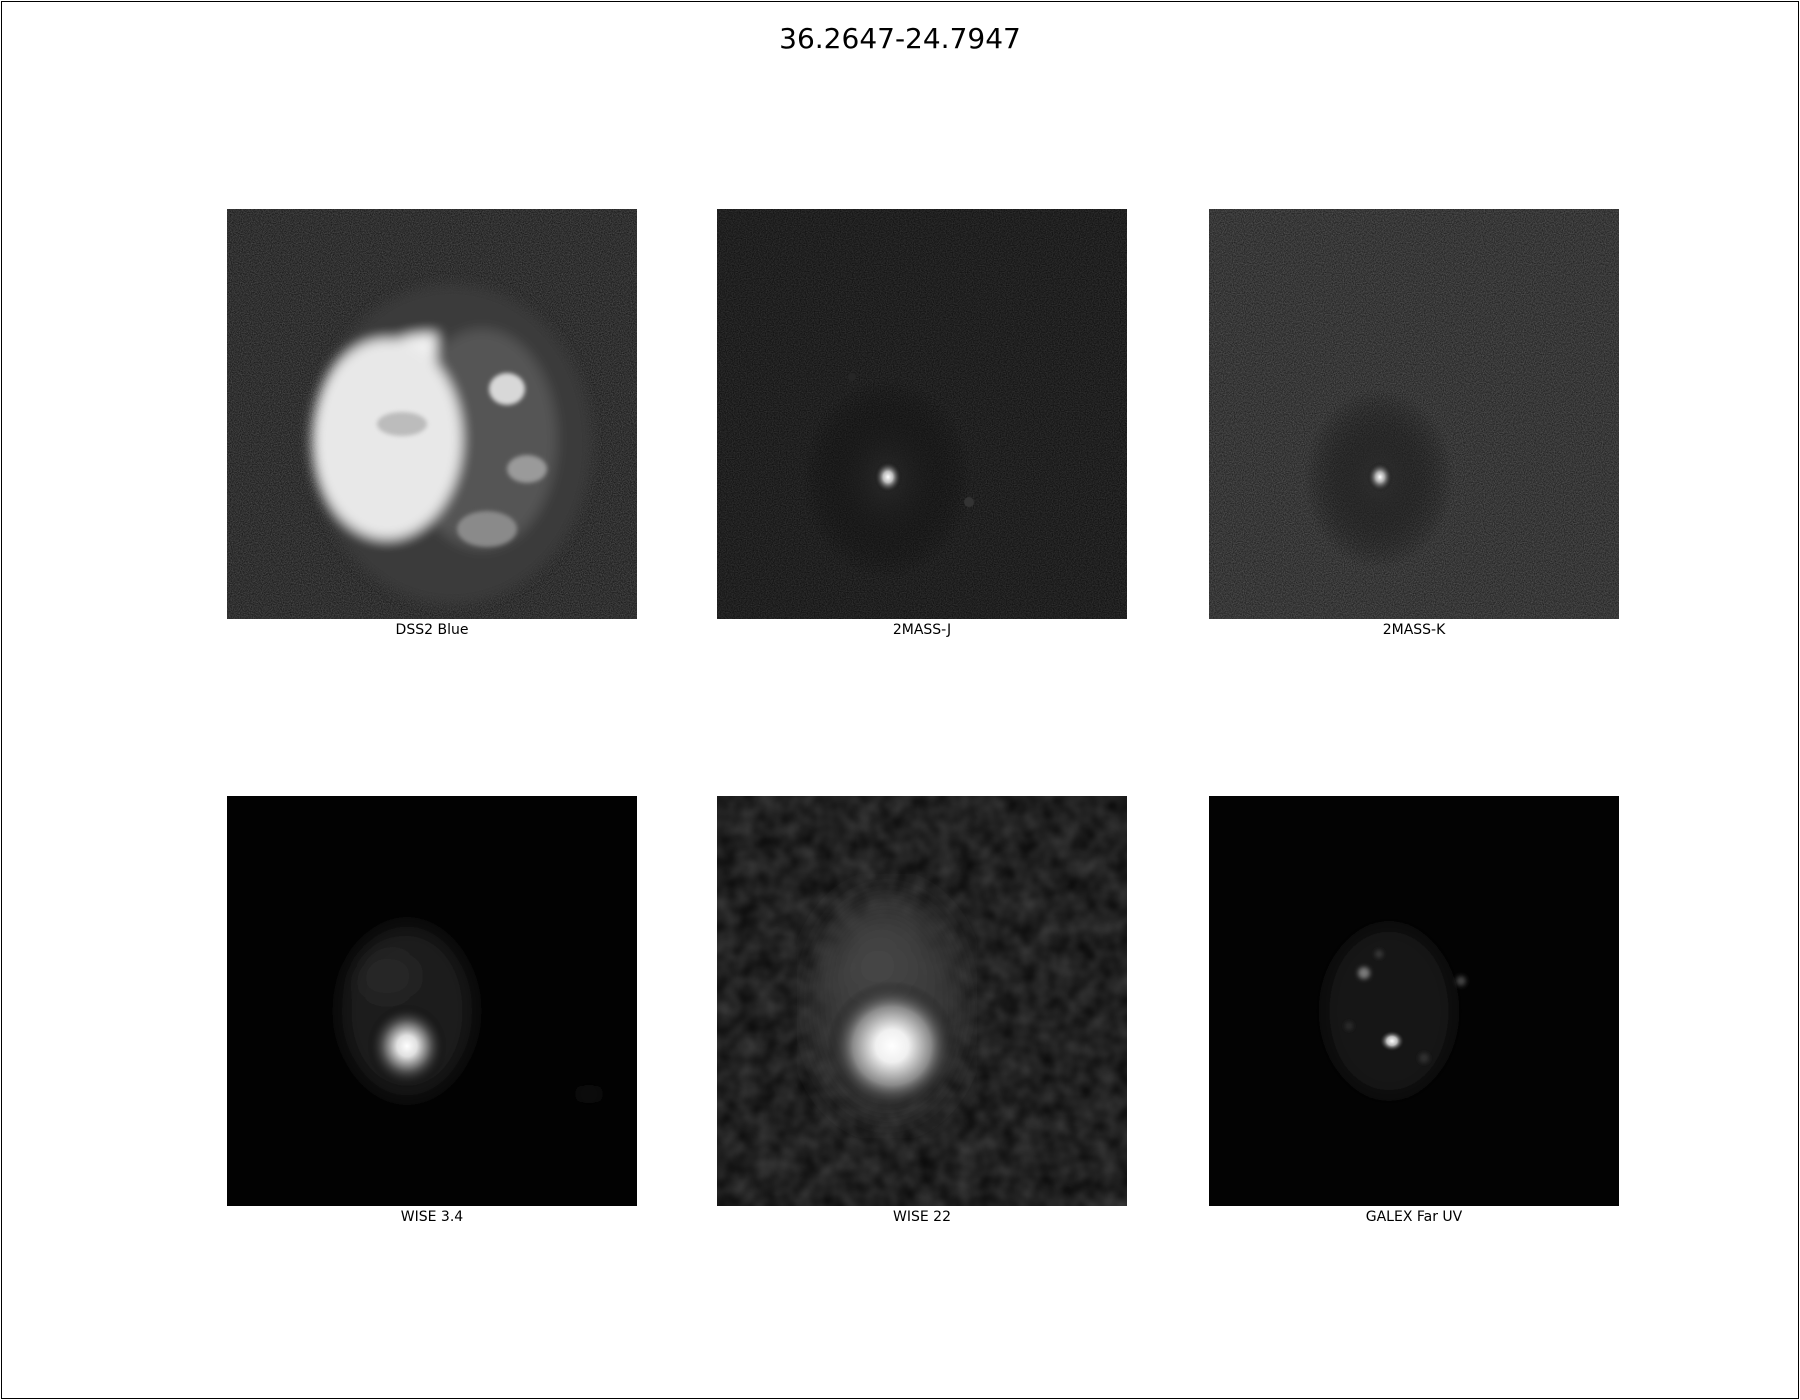  Describe the element at coordinates (922, 1001) in the screenshot. I see `panel-wise-22-image` at that location.